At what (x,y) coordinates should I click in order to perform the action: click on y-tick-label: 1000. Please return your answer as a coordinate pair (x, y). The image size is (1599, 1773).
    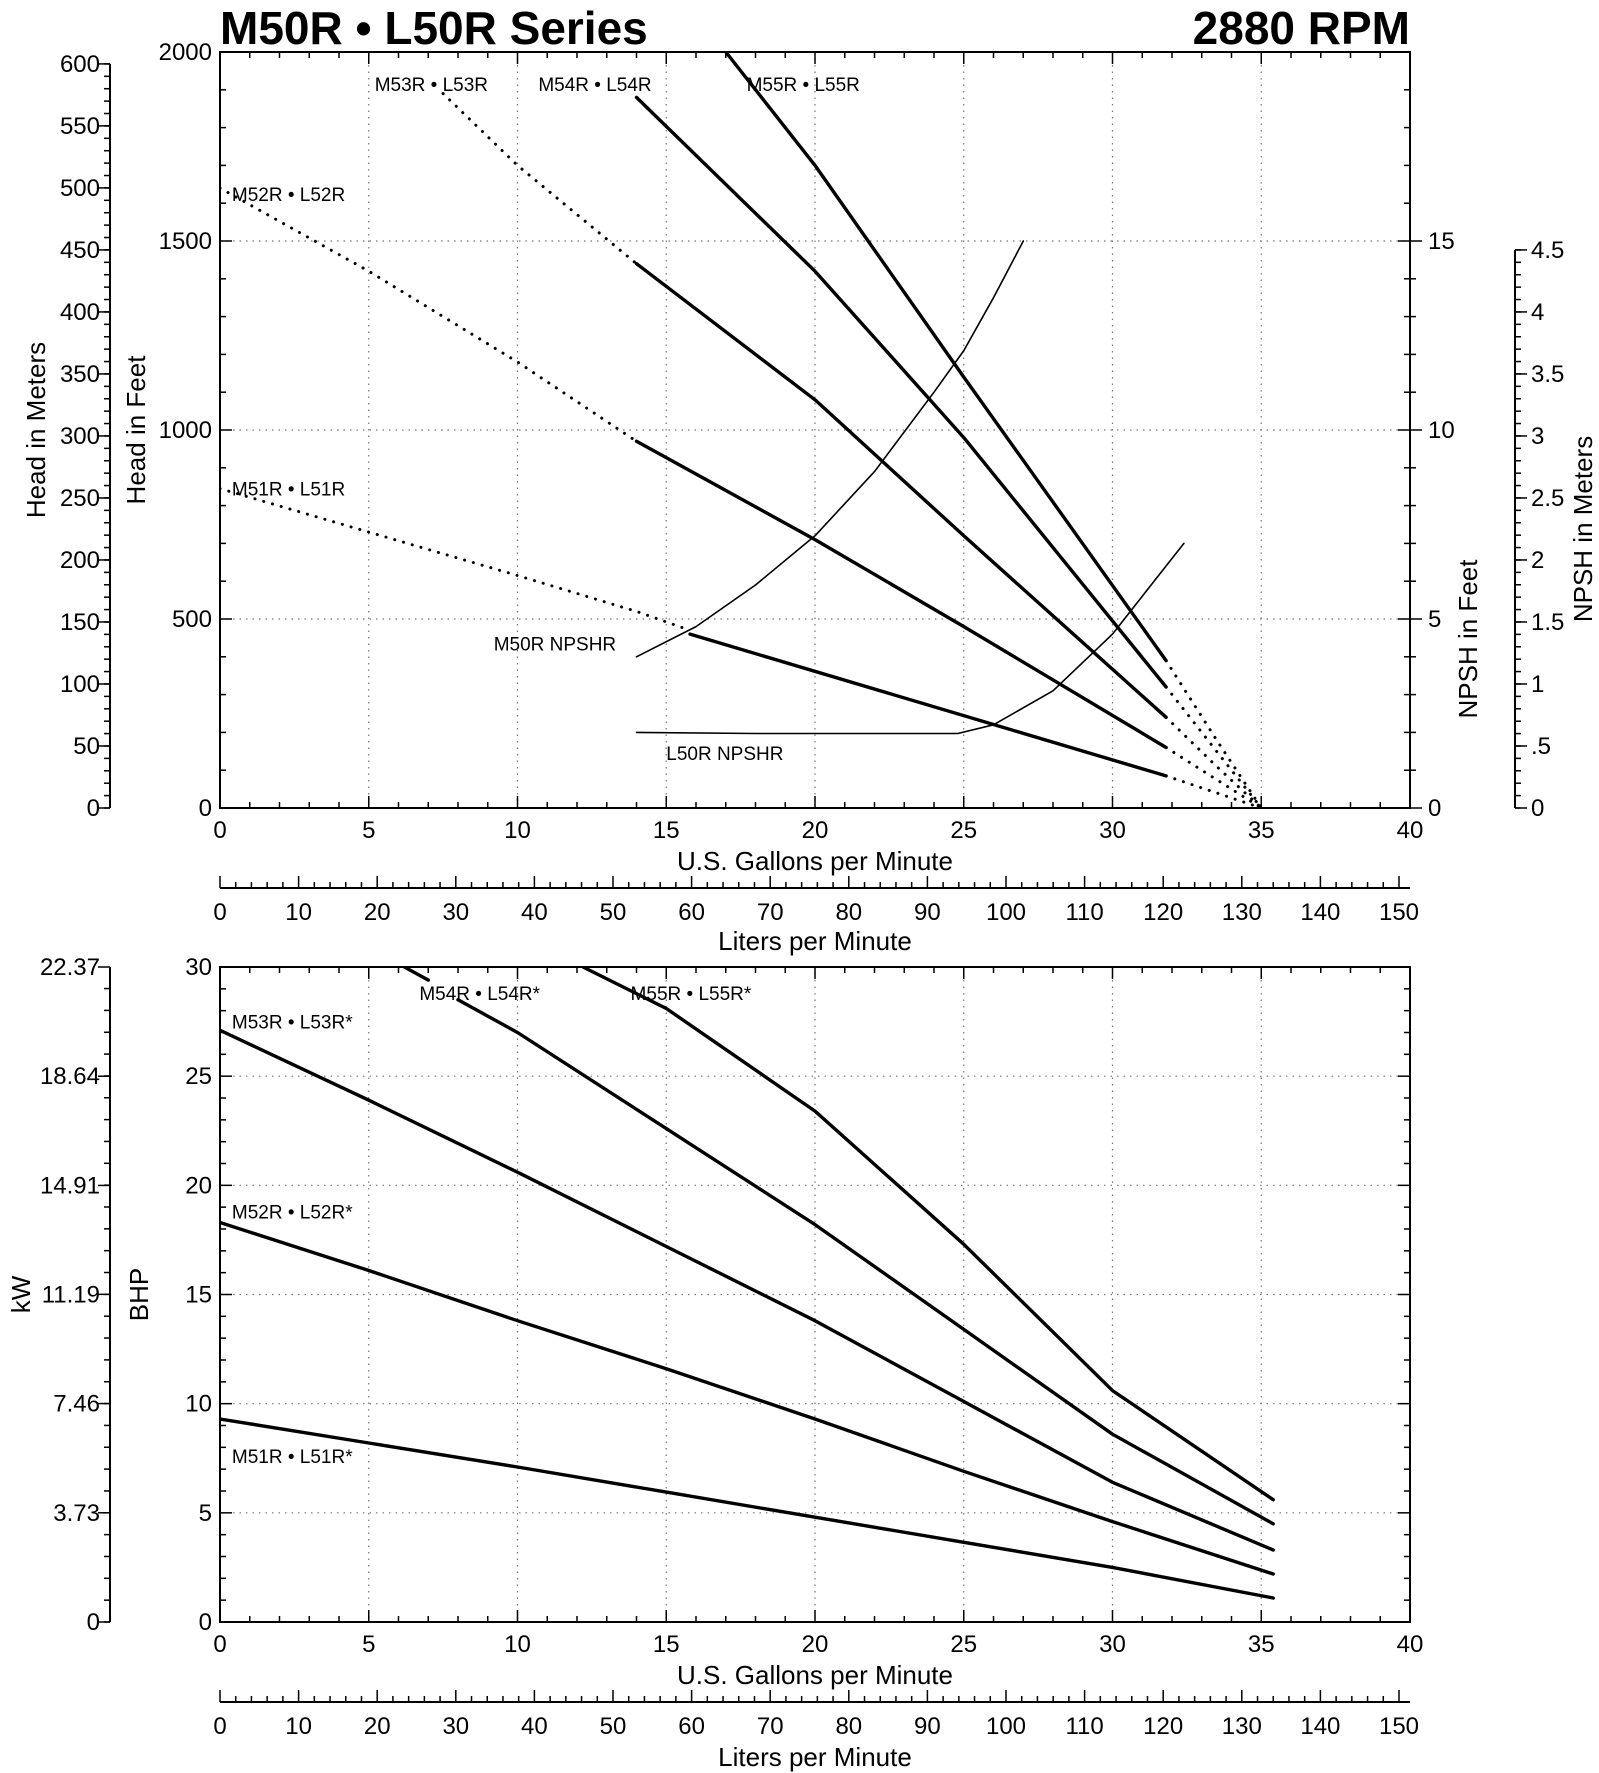
    Looking at the image, I should click on (185, 430).